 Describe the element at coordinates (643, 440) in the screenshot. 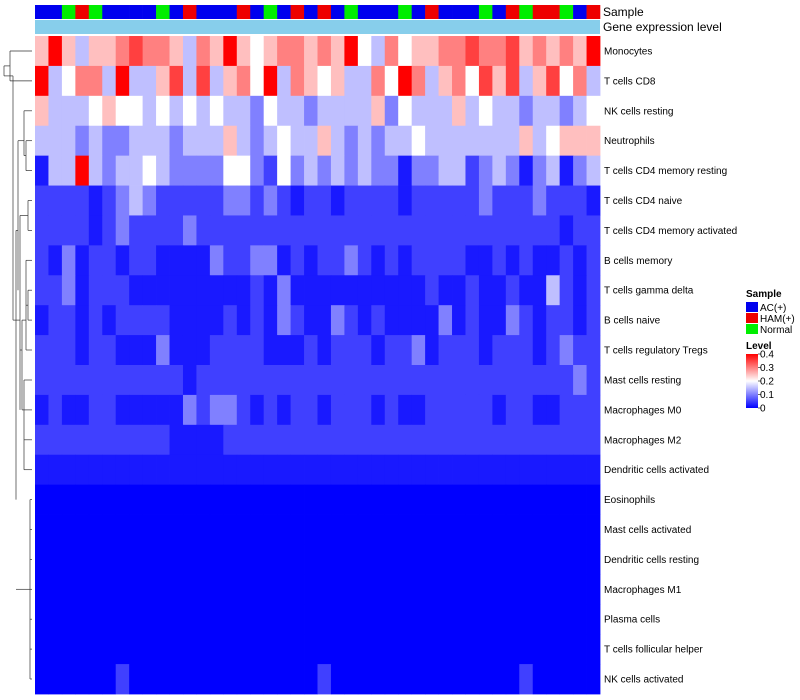

I see `row-label: Macrophages M2` at that location.